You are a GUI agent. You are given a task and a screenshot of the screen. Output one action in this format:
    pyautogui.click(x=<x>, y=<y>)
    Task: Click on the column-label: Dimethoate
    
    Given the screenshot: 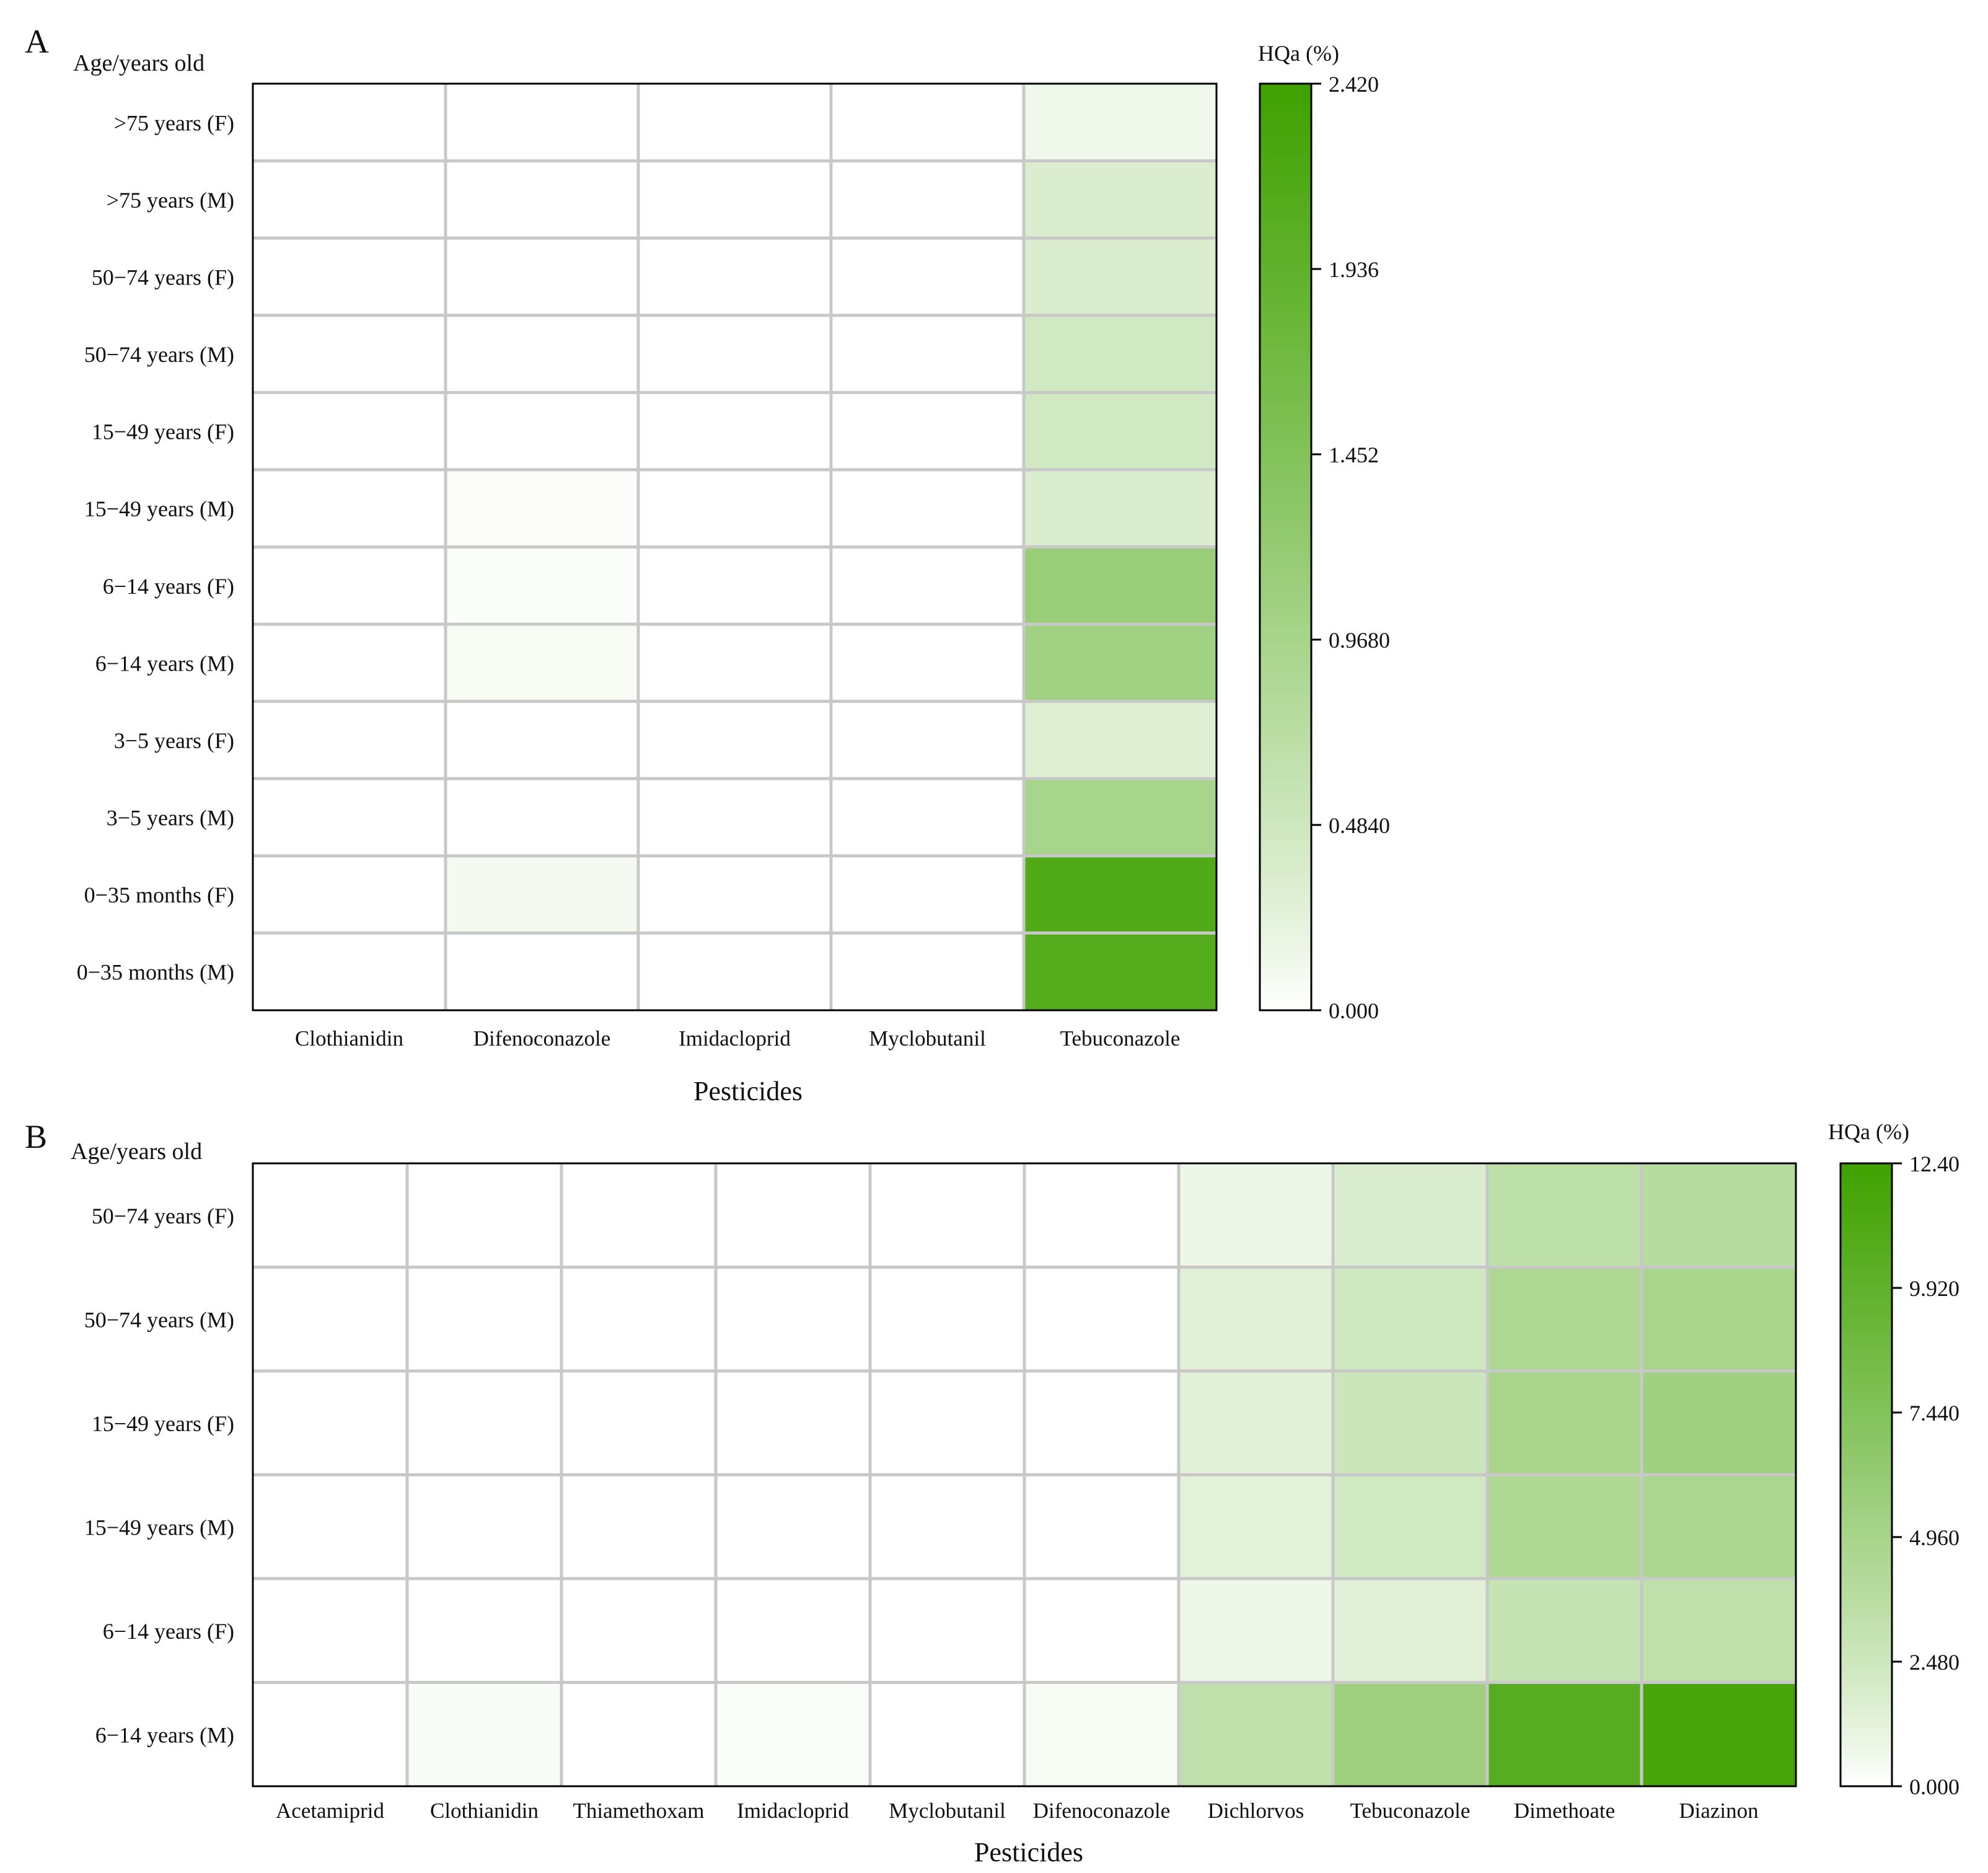 What is the action you would take?
    pyautogui.click(x=1564, y=1811)
    